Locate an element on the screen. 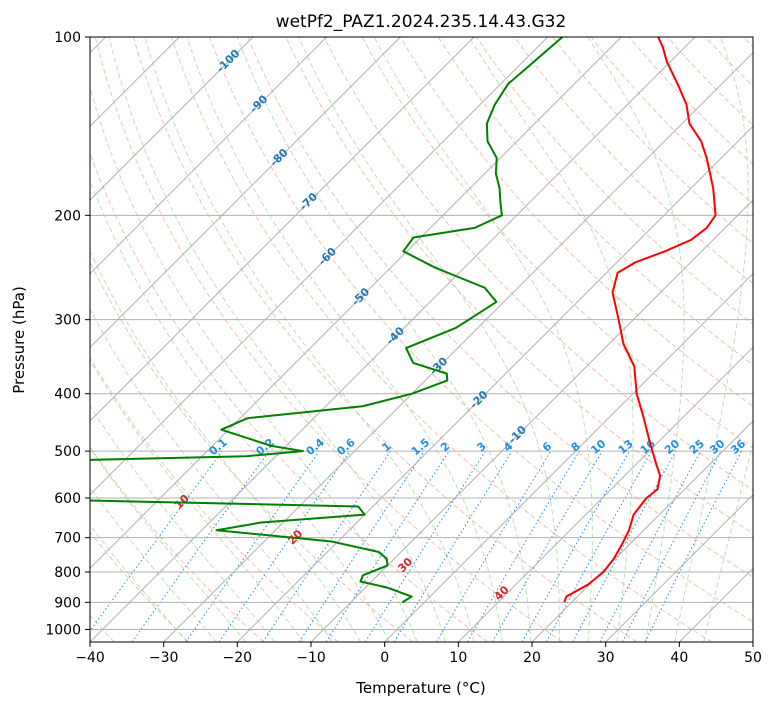  y-tick-label: 600 is located at coordinates (67, 499).